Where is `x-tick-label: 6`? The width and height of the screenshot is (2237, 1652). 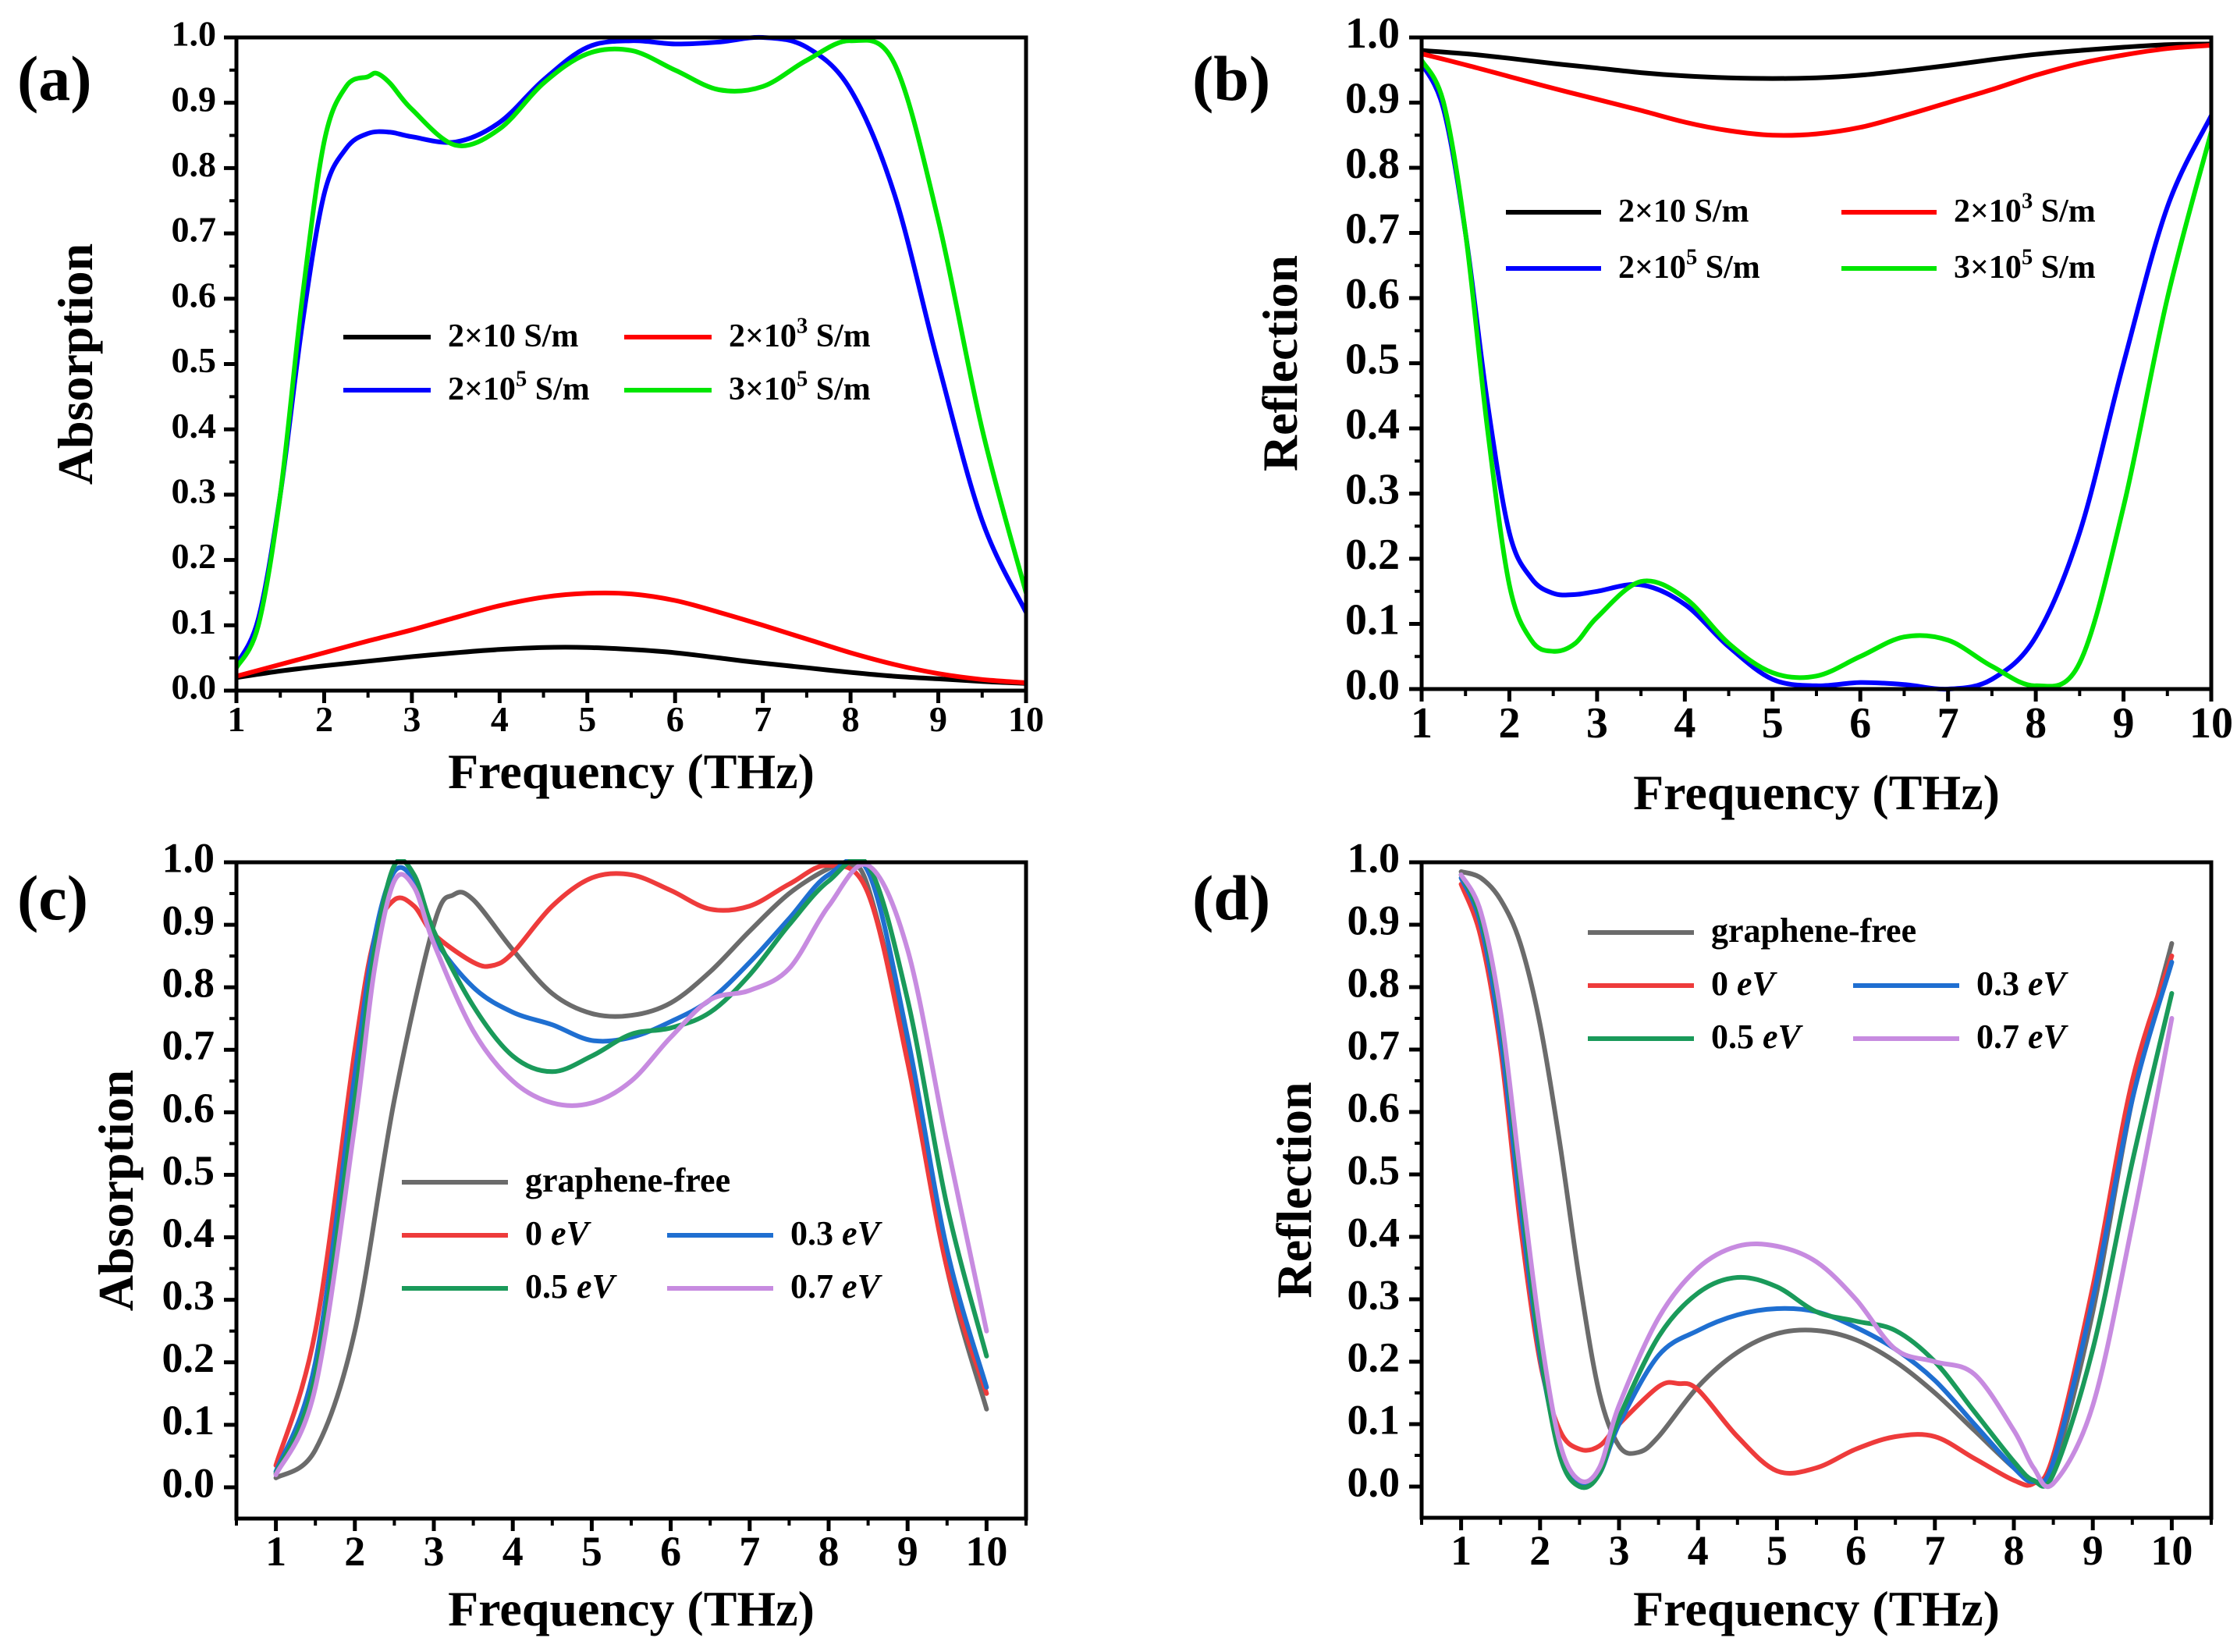
x-tick-label: 6 is located at coordinates (1856, 1551).